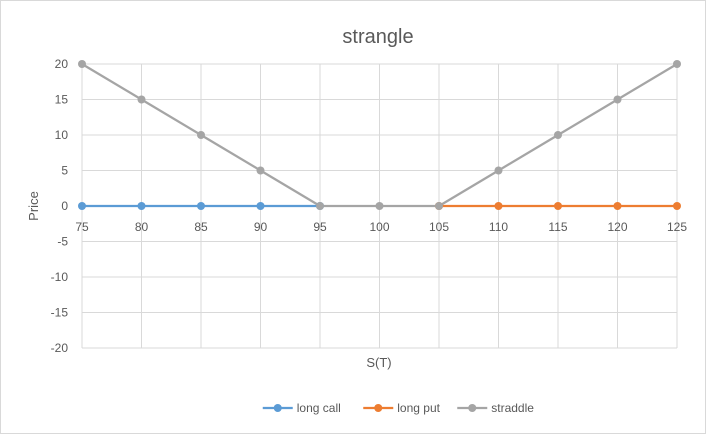 The image size is (706, 438). I want to click on y-tick-label: -5, so click(62, 242).